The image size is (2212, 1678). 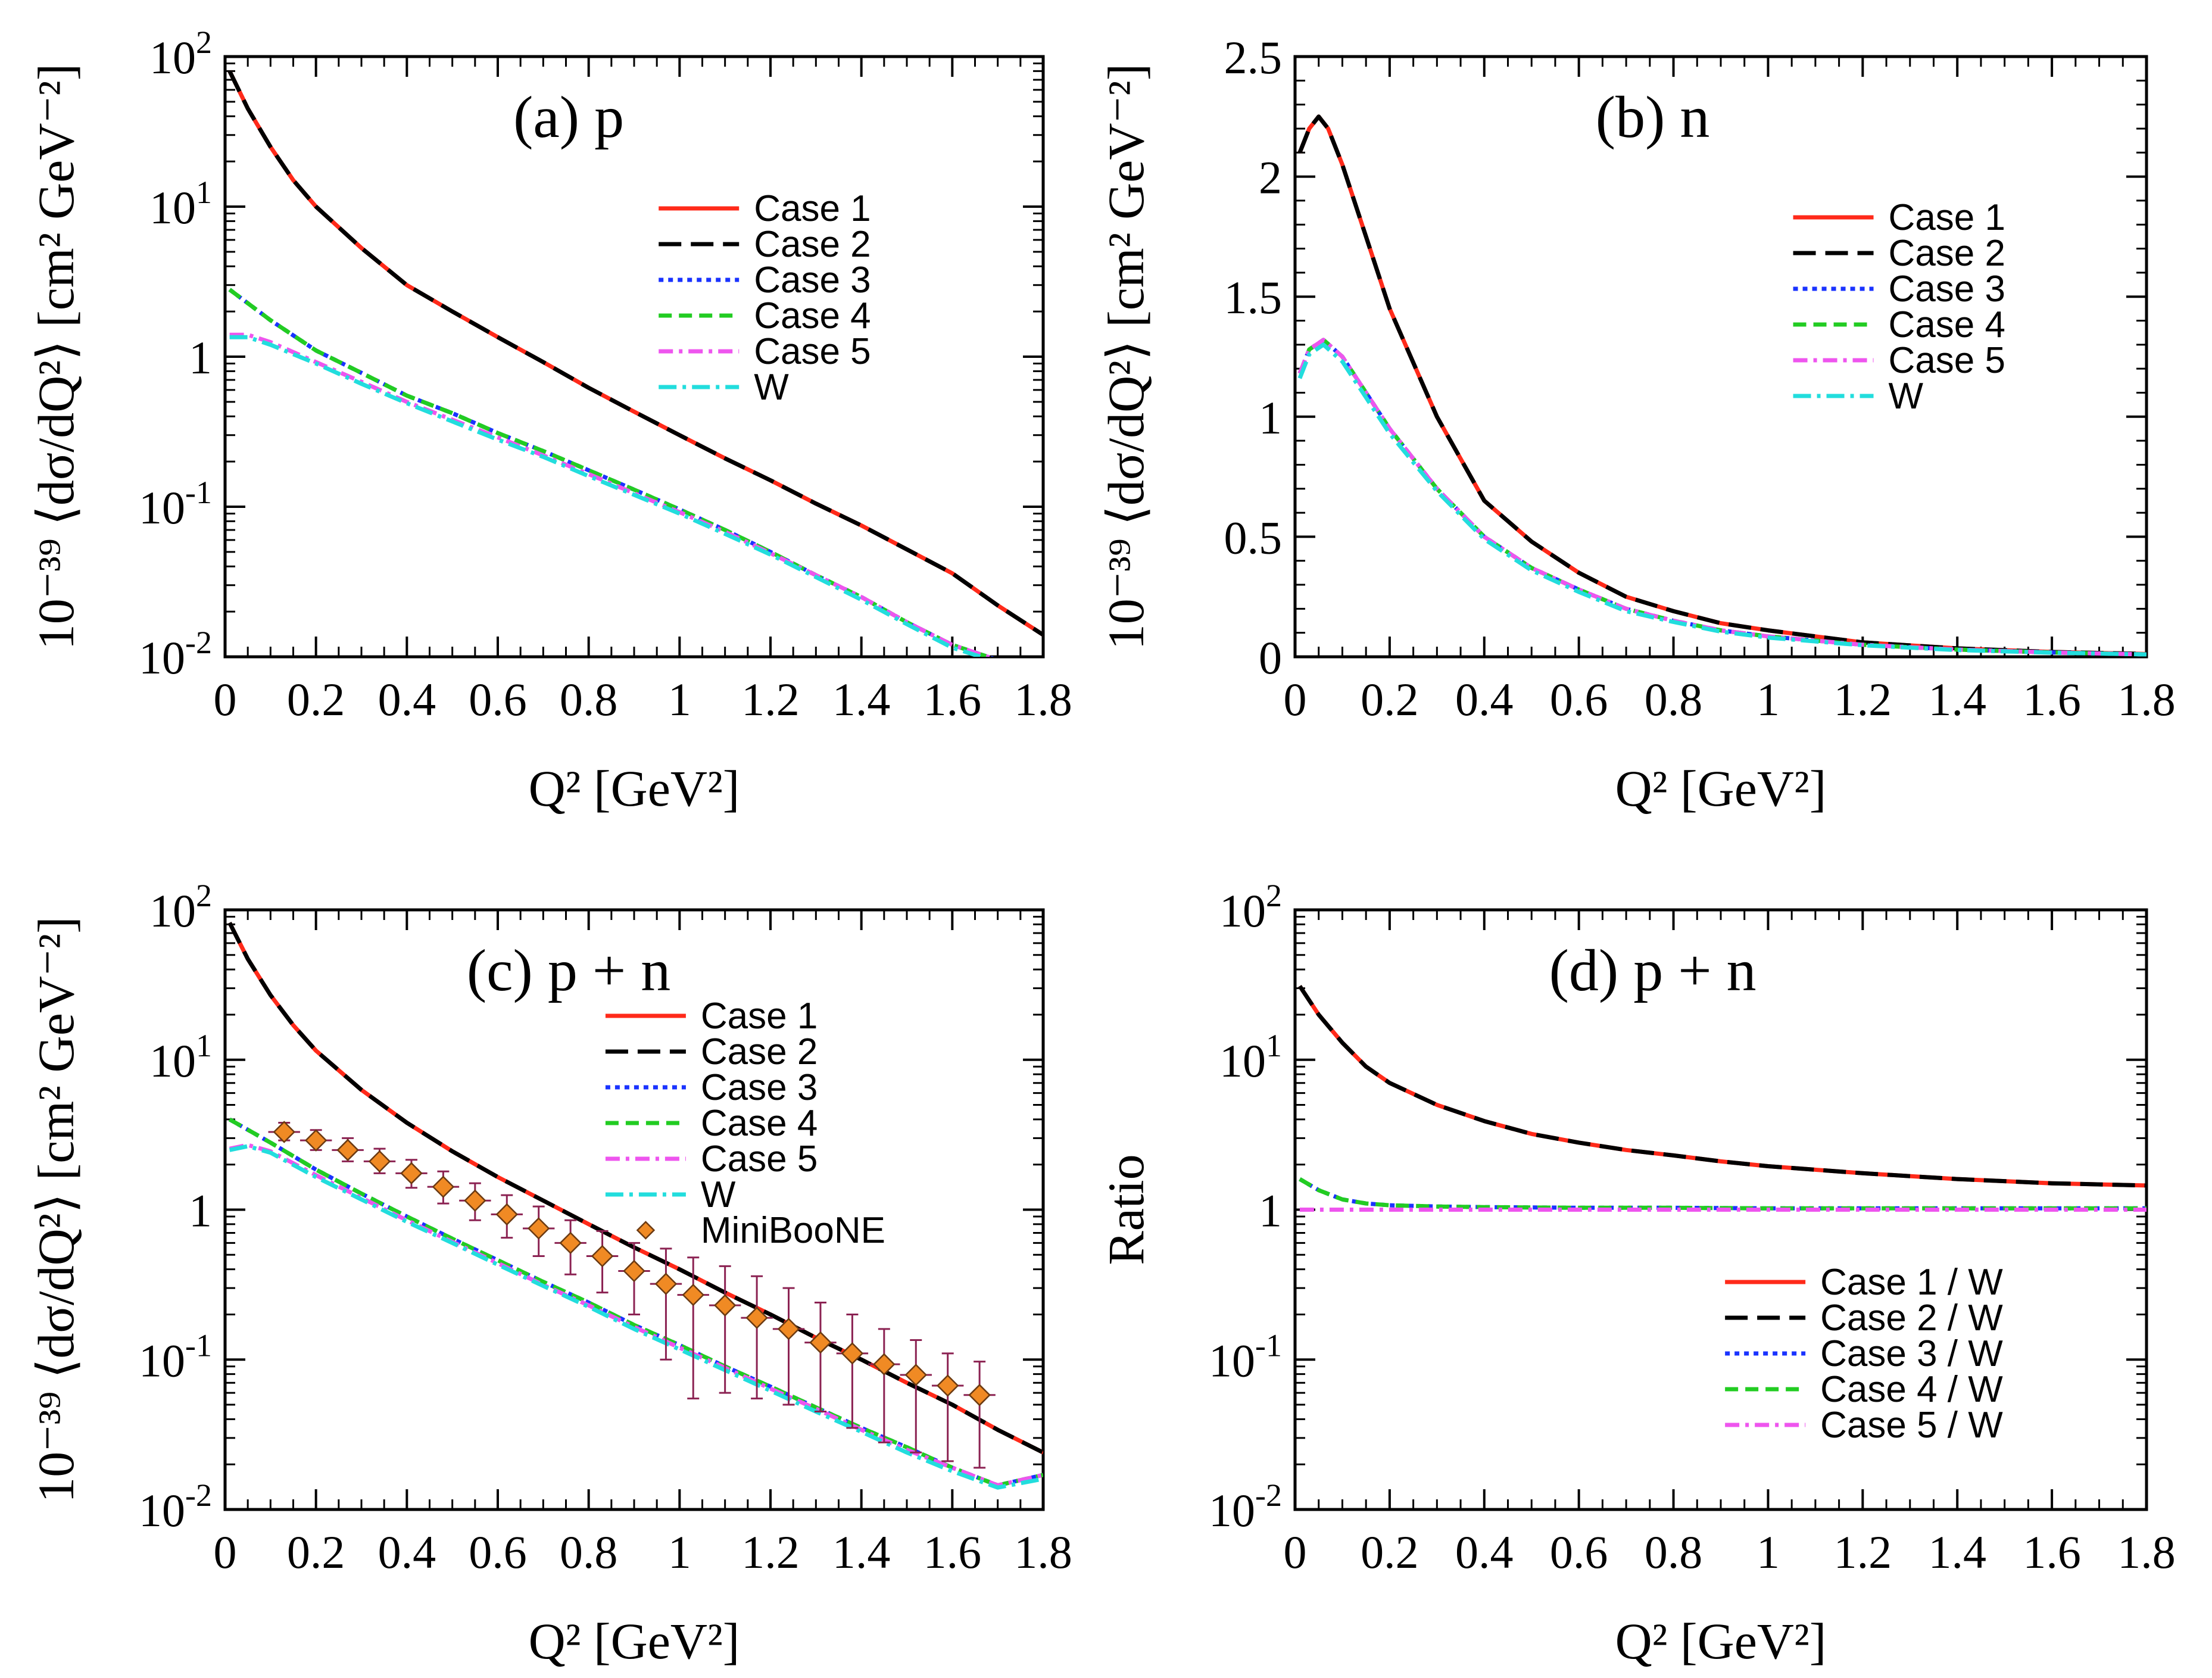 What do you see at coordinates (1653, 970) in the screenshot?
I see `panel-title: (d) p + n` at bounding box center [1653, 970].